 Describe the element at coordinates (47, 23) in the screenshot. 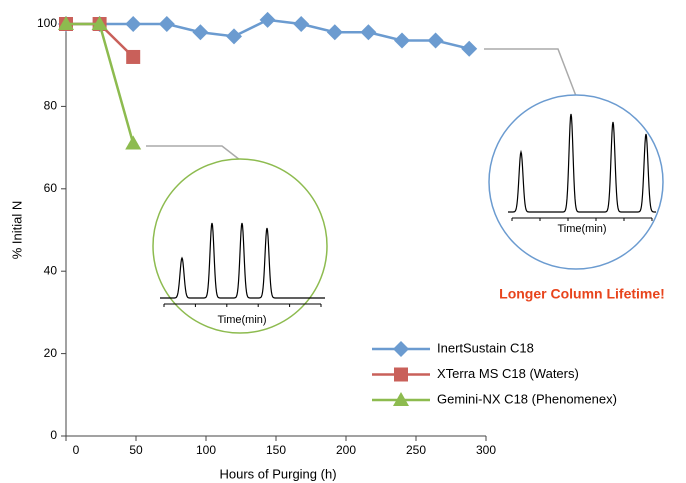

I see `y-tick-label: 100` at that location.